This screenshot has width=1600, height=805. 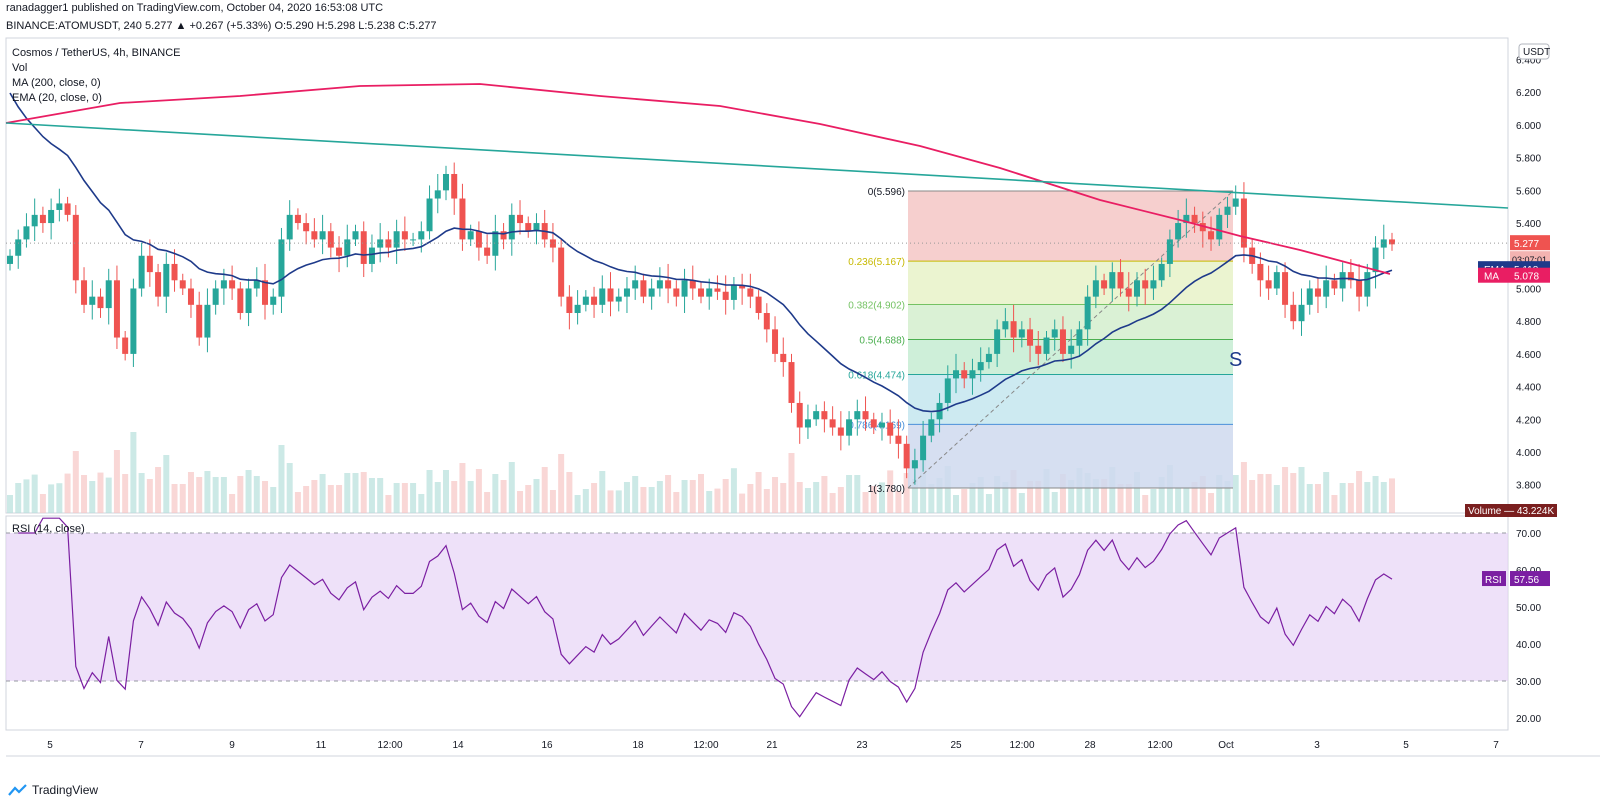 I want to click on time-tick-label: 28, so click(x=1090, y=745).